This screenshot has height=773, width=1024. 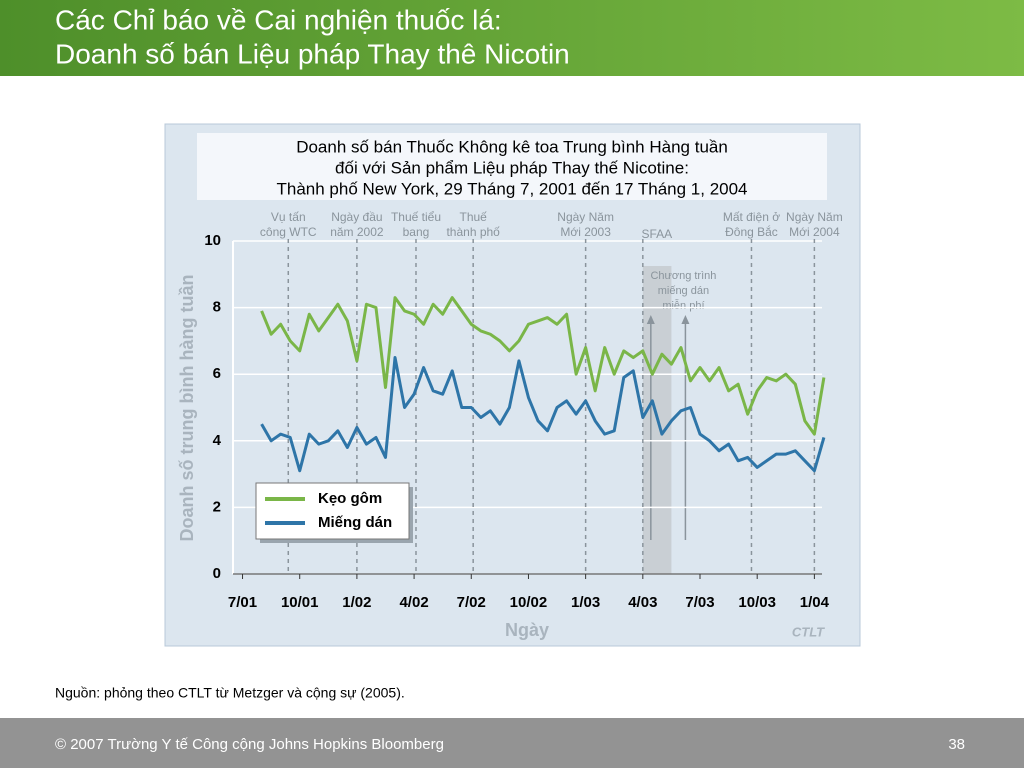 What do you see at coordinates (815, 602) in the screenshot?
I see `x-tick-label: 1/04` at bounding box center [815, 602].